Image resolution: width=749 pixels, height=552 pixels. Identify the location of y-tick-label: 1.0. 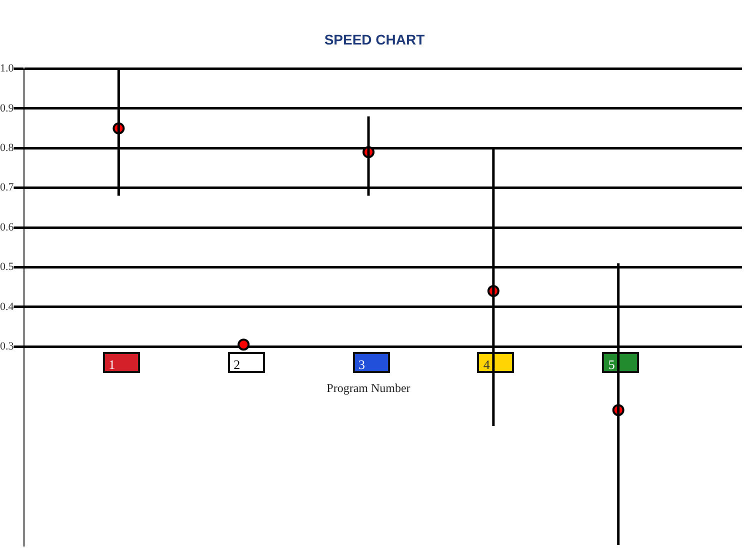
(7, 68).